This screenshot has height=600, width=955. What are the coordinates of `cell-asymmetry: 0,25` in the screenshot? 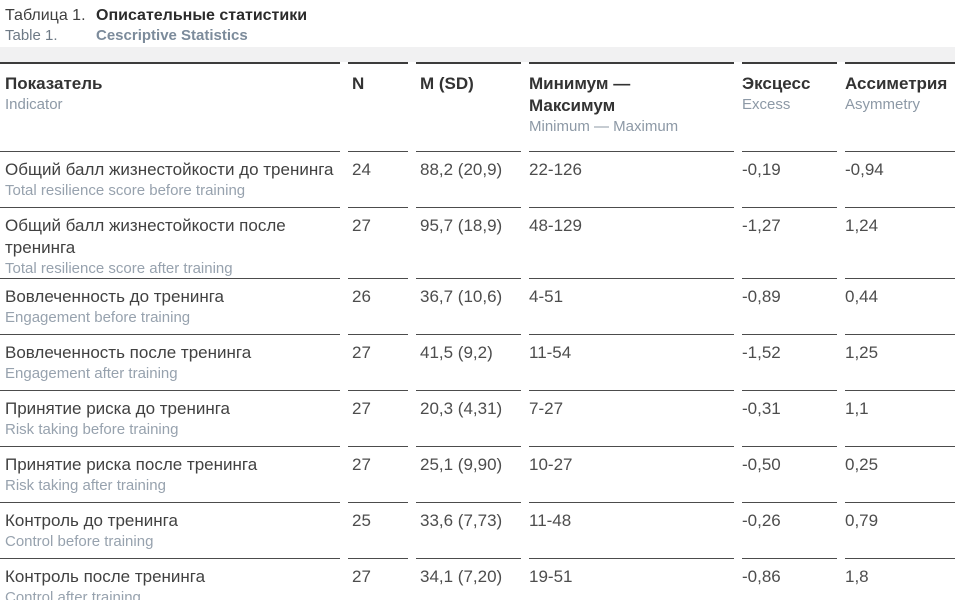 It's located at (900, 474).